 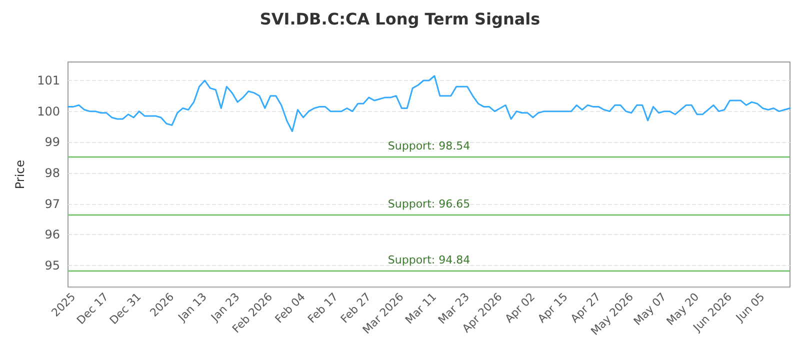 What do you see at coordinates (421, 308) in the screenshot?
I see `x-tick-label: Mar 11` at bounding box center [421, 308].